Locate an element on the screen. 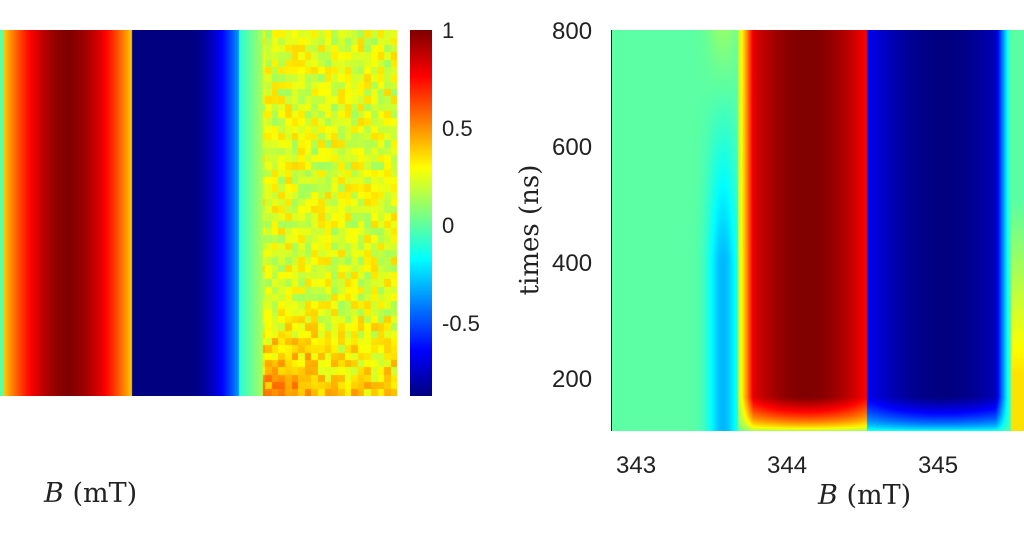 This screenshot has height=536, width=1024. ytick-400: 400 is located at coordinates (572, 263).